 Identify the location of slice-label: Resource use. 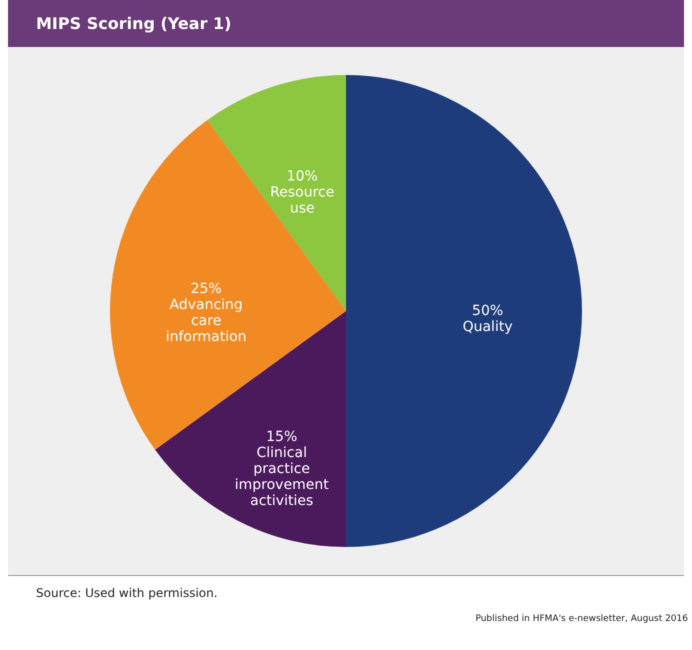
(302, 200).